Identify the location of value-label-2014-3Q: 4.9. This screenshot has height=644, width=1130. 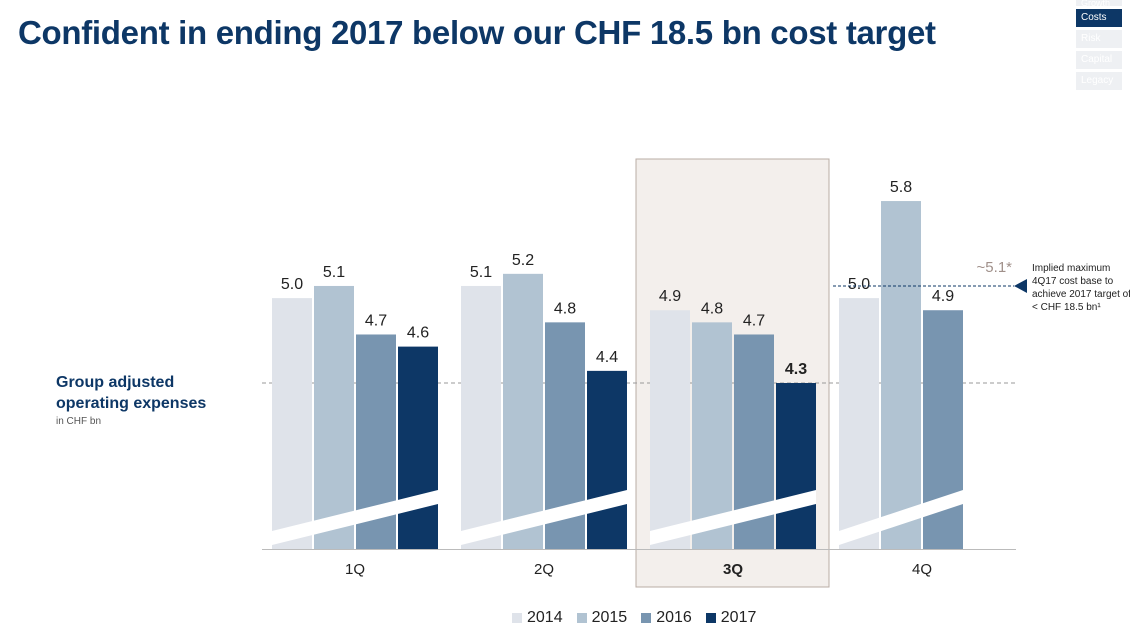
(670, 296).